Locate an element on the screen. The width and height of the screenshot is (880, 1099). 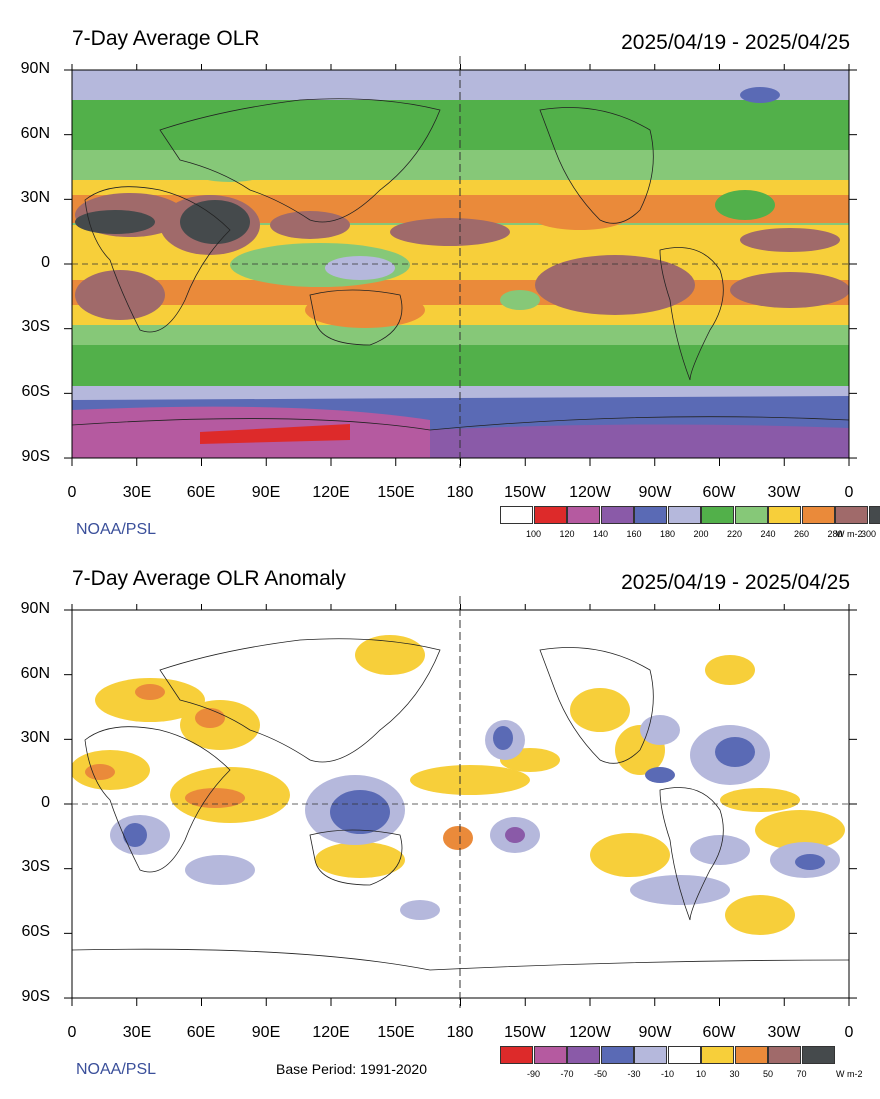
colorbar-label: -70 is located at coordinates (567, 1074).